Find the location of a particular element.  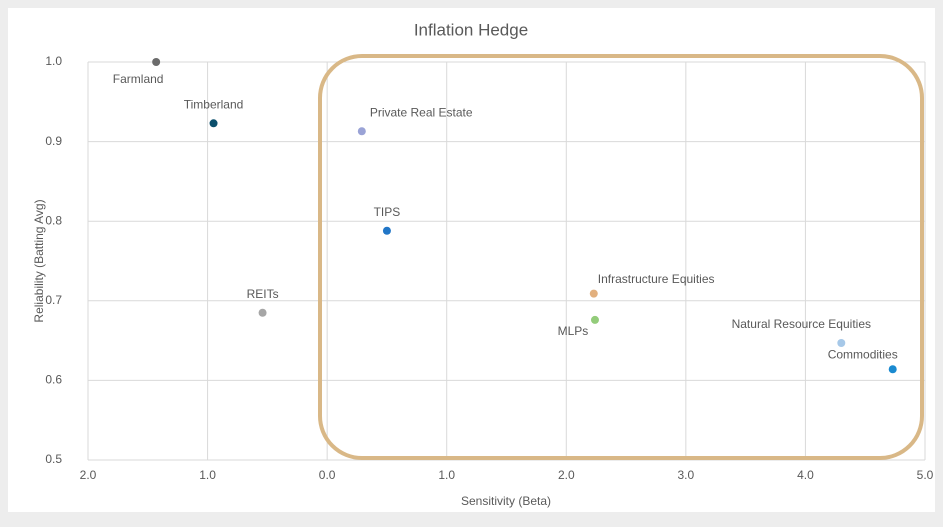

point-label: Infrastructure Equities is located at coordinates (656, 279).